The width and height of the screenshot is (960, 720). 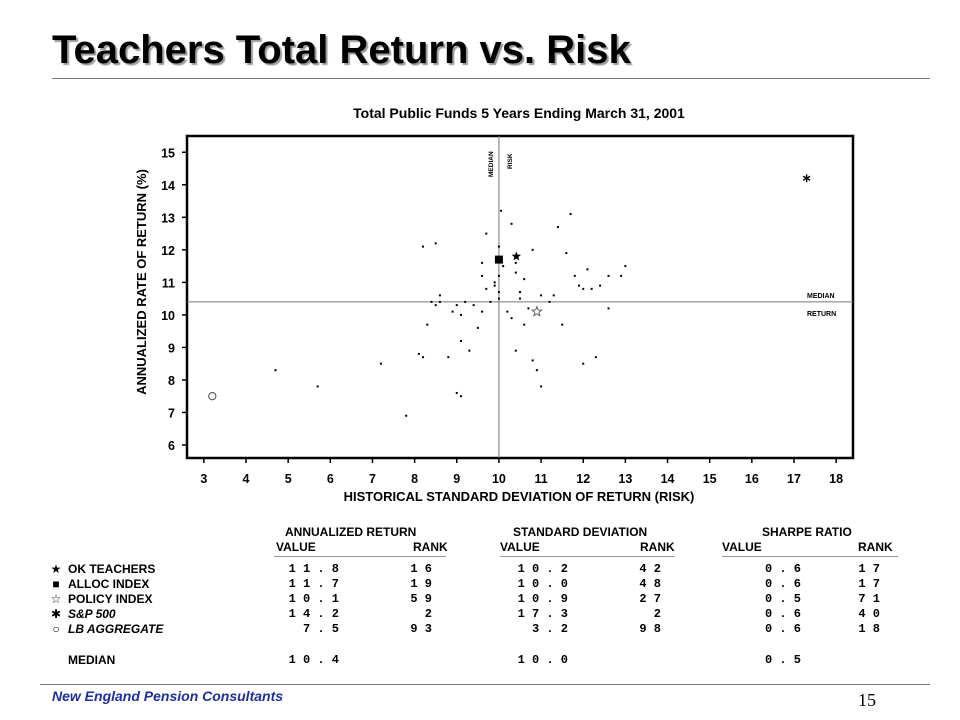 I want to click on row-rank: 7 1, so click(x=869, y=599).